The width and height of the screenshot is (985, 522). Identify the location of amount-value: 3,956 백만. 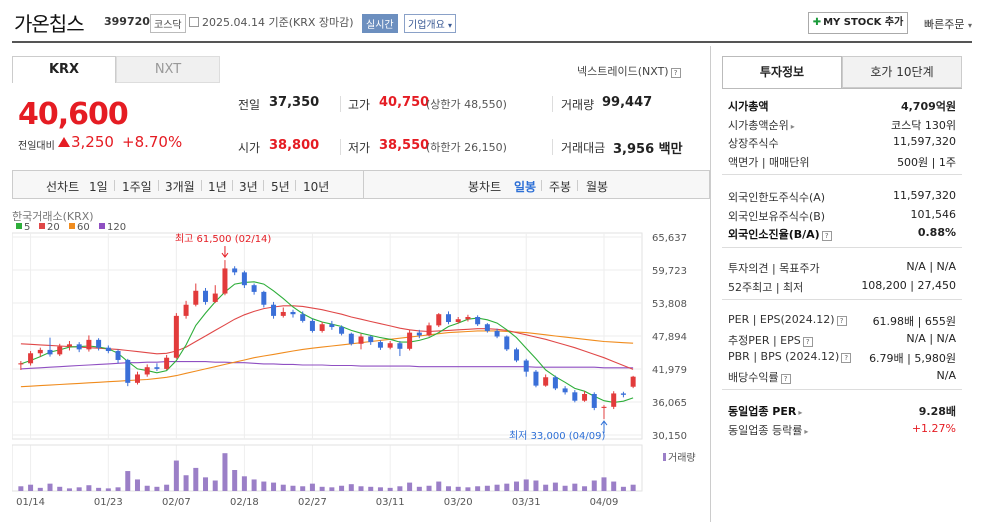
(648, 149).